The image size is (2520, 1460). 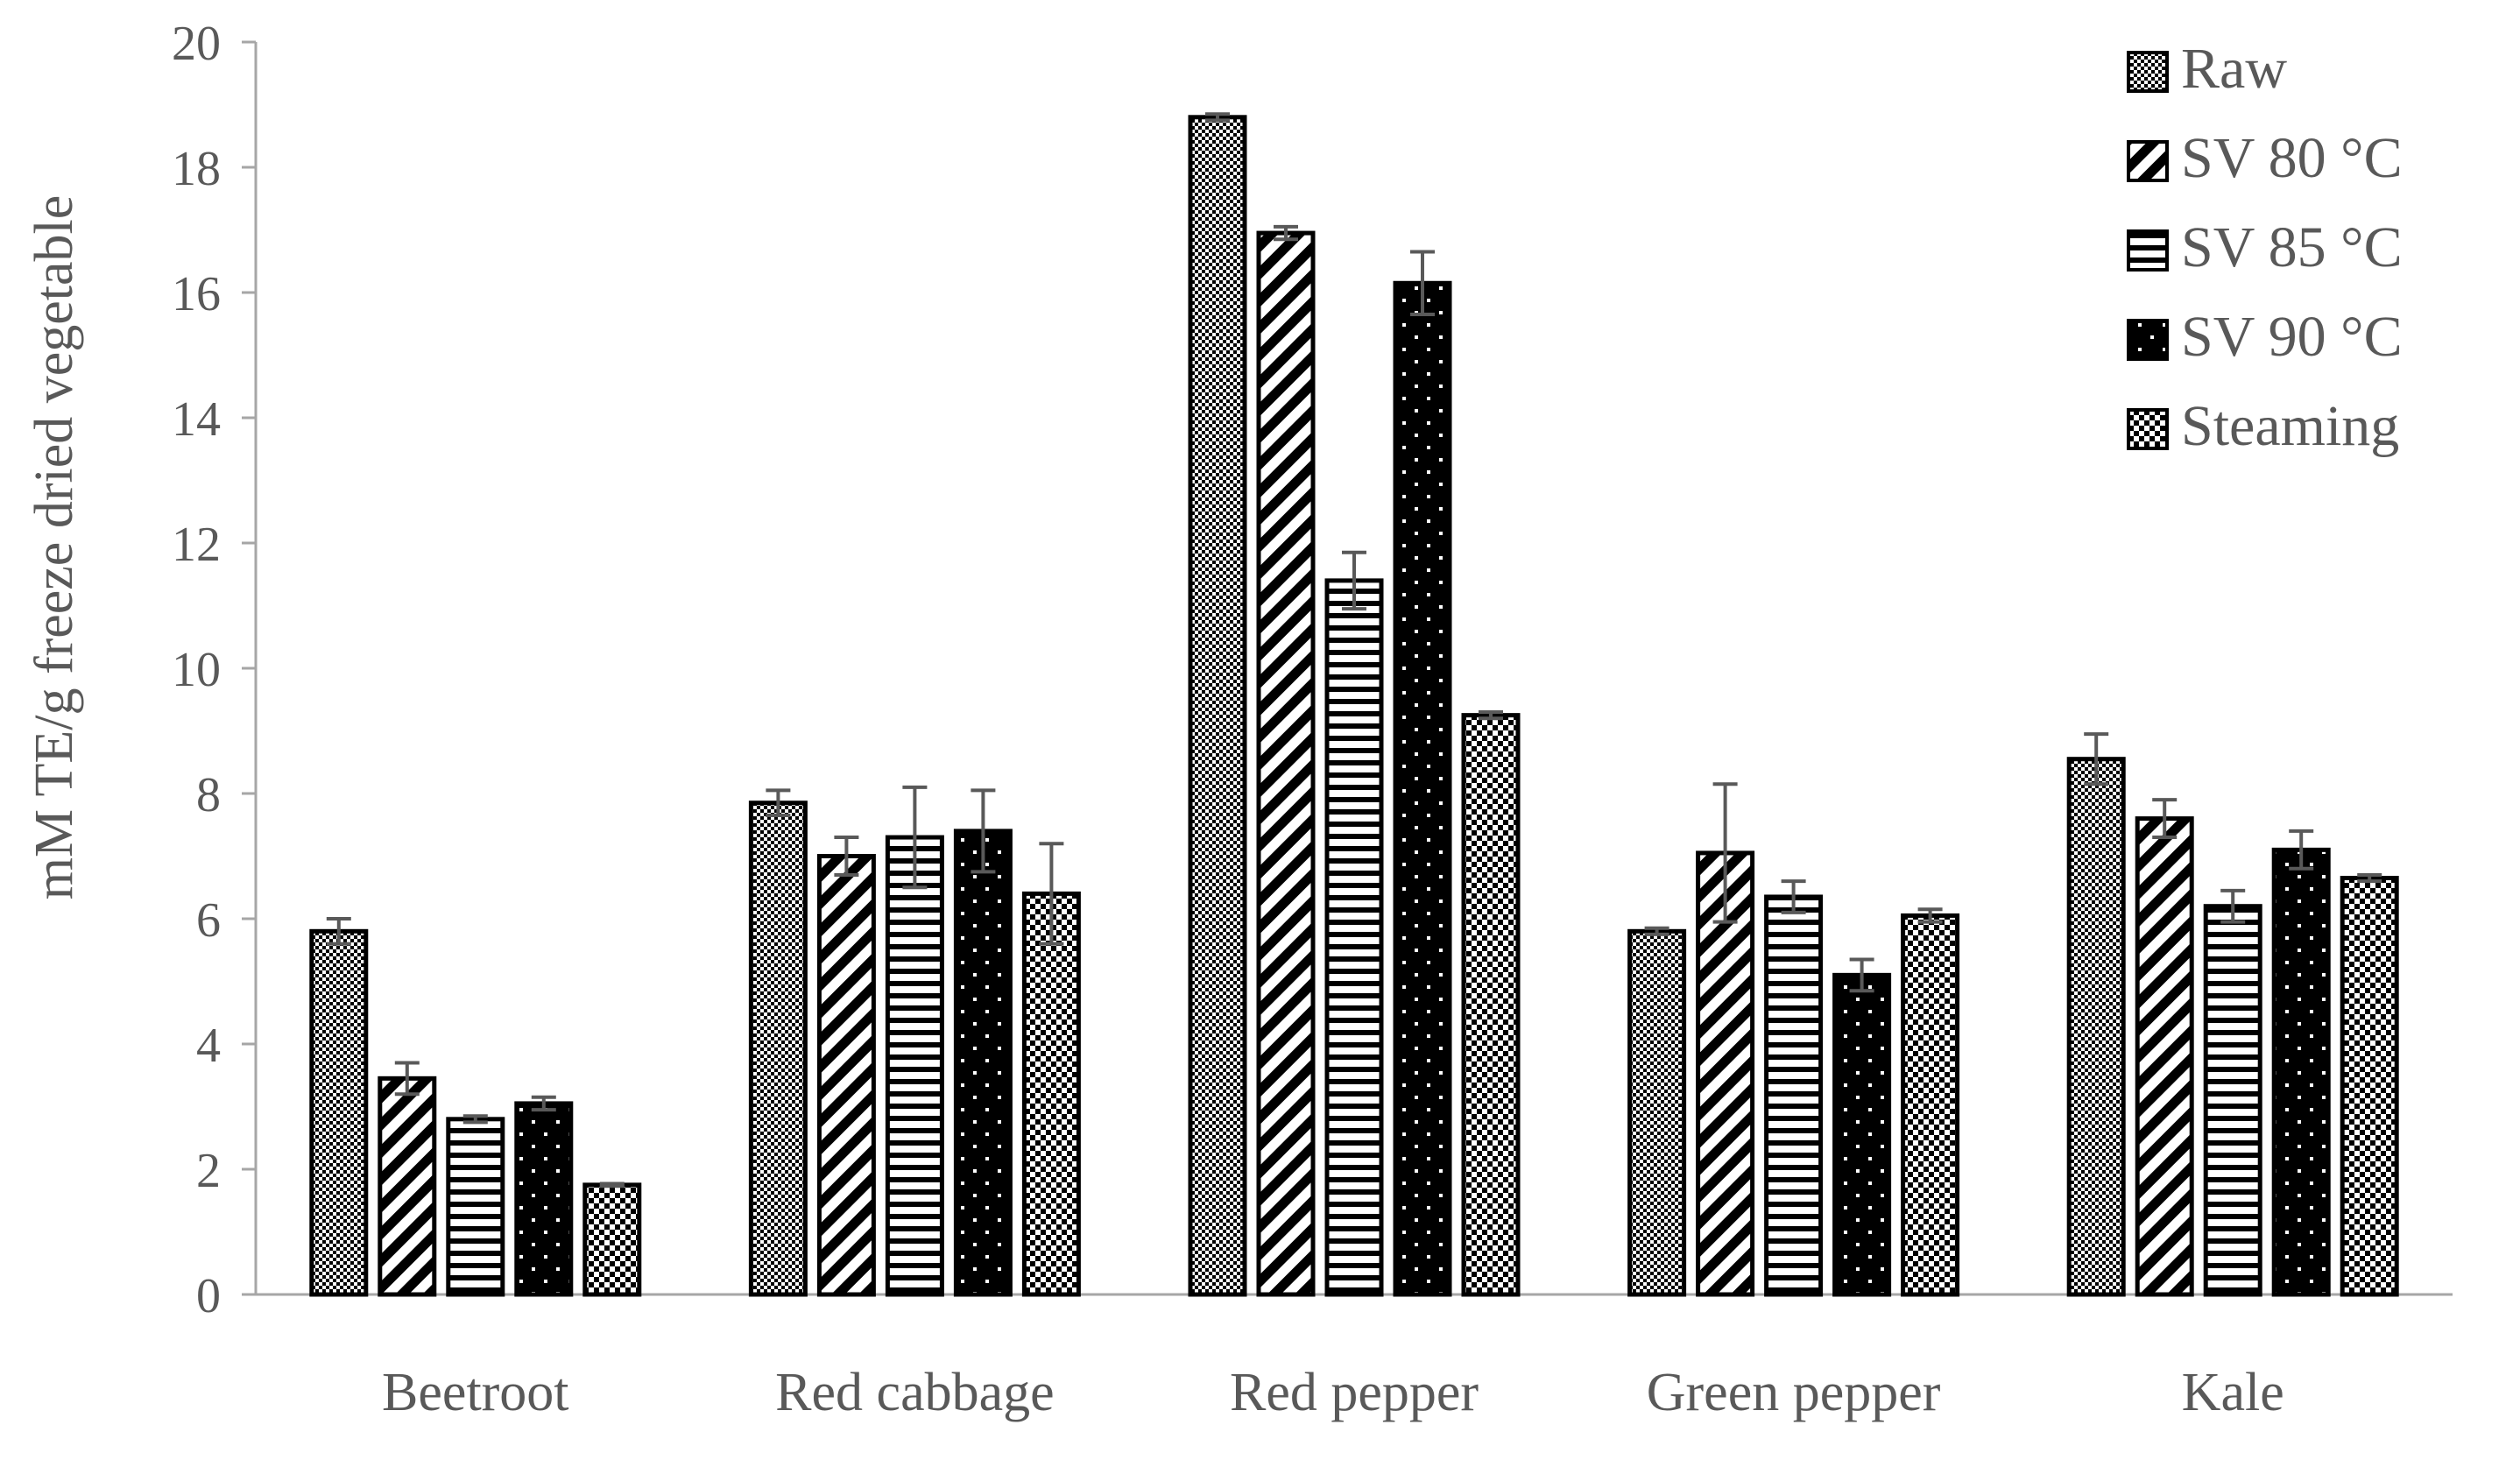 I want to click on y-tick-label: 18, so click(x=196, y=169).